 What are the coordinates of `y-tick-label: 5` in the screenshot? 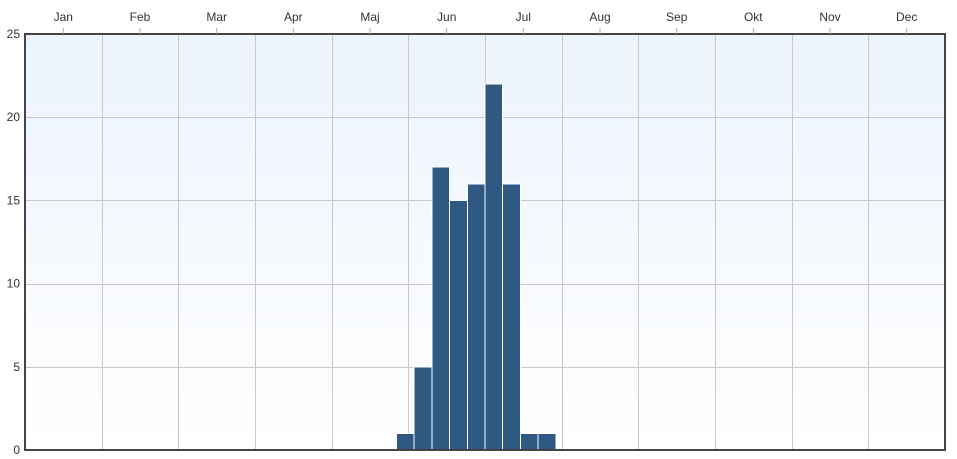 It's located at (16, 367).